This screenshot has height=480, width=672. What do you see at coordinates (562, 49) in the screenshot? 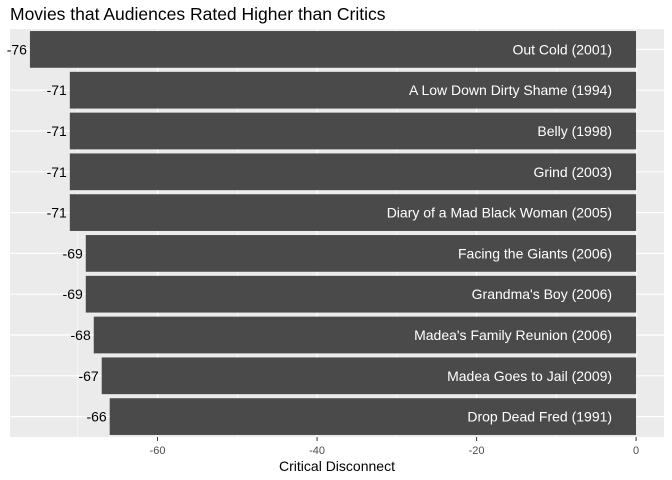
I see `bar-category-label: Out Cold (2001)` at bounding box center [562, 49].